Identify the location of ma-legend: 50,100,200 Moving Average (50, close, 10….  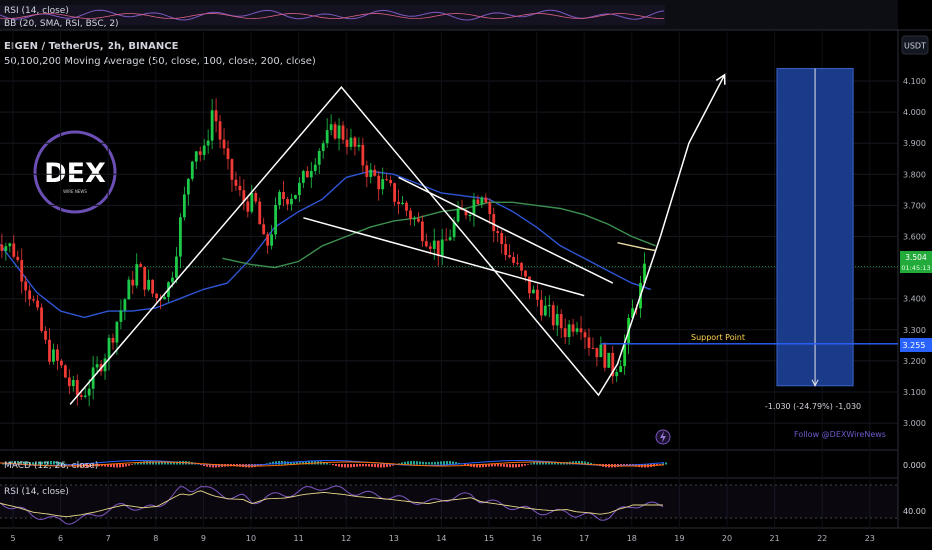
(160, 61).